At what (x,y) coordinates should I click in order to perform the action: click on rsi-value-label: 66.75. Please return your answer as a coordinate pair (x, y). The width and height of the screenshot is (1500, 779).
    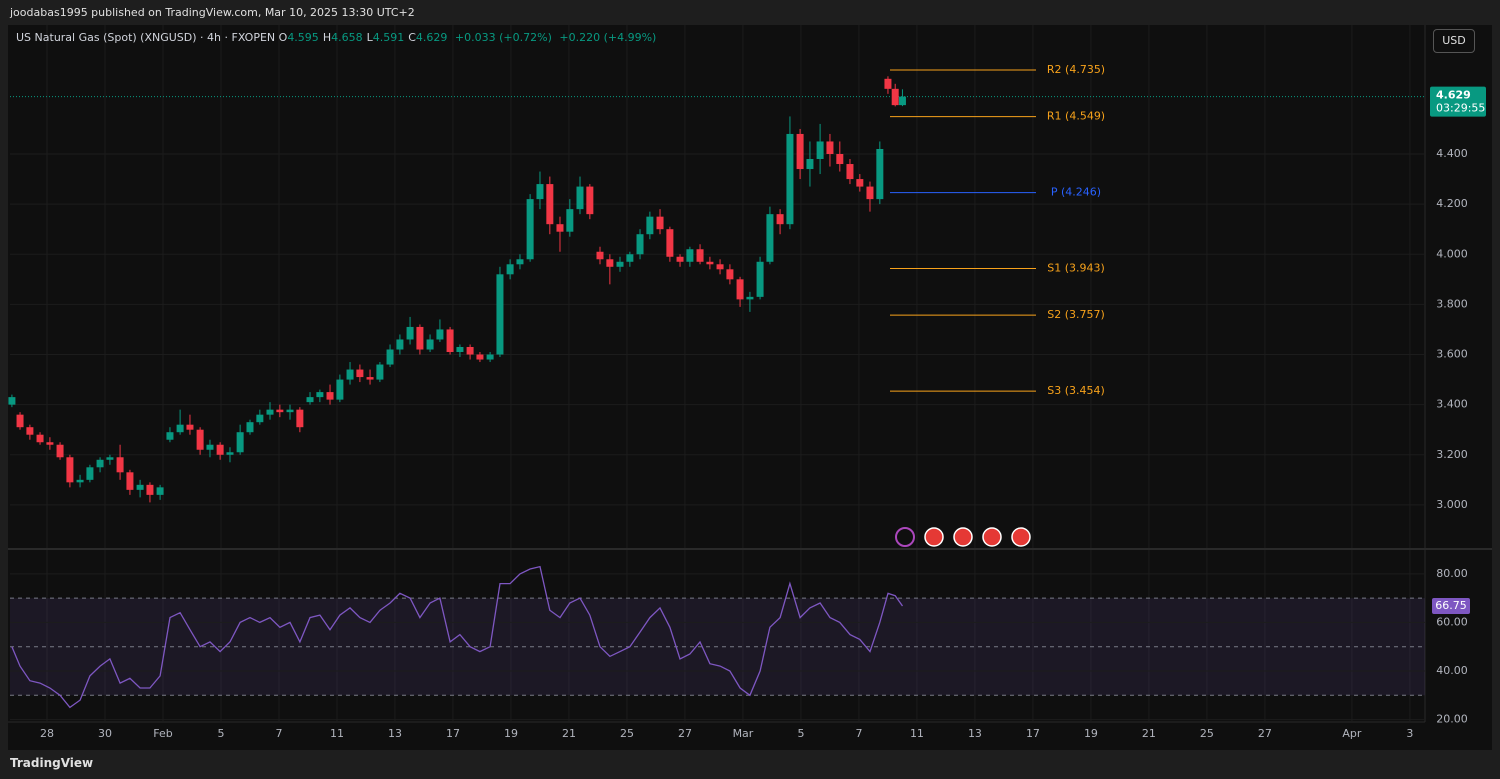
    Looking at the image, I should click on (1451, 605).